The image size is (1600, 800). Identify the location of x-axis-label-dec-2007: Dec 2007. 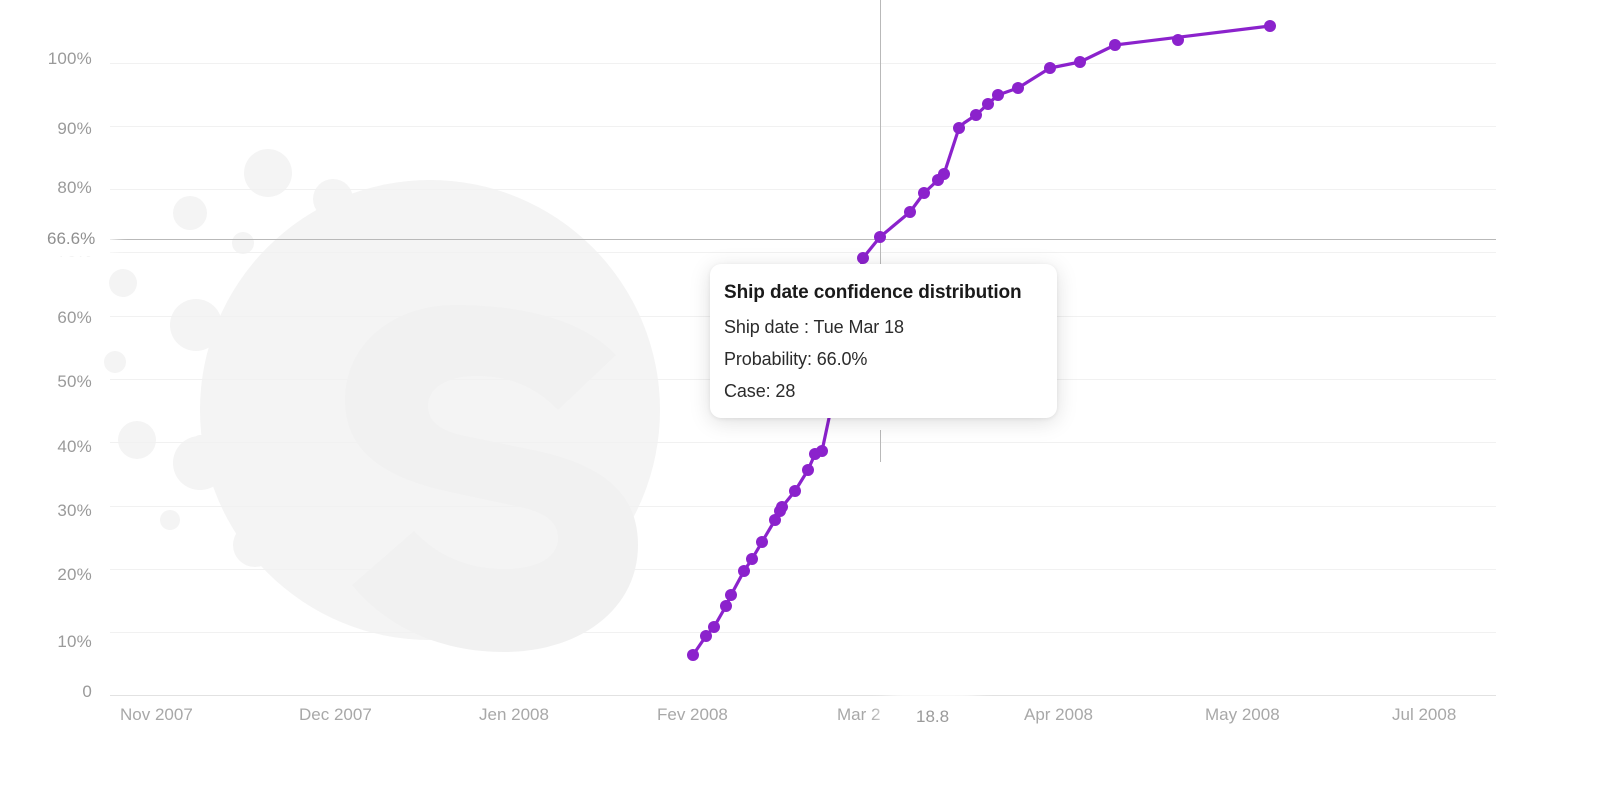
(335, 714).